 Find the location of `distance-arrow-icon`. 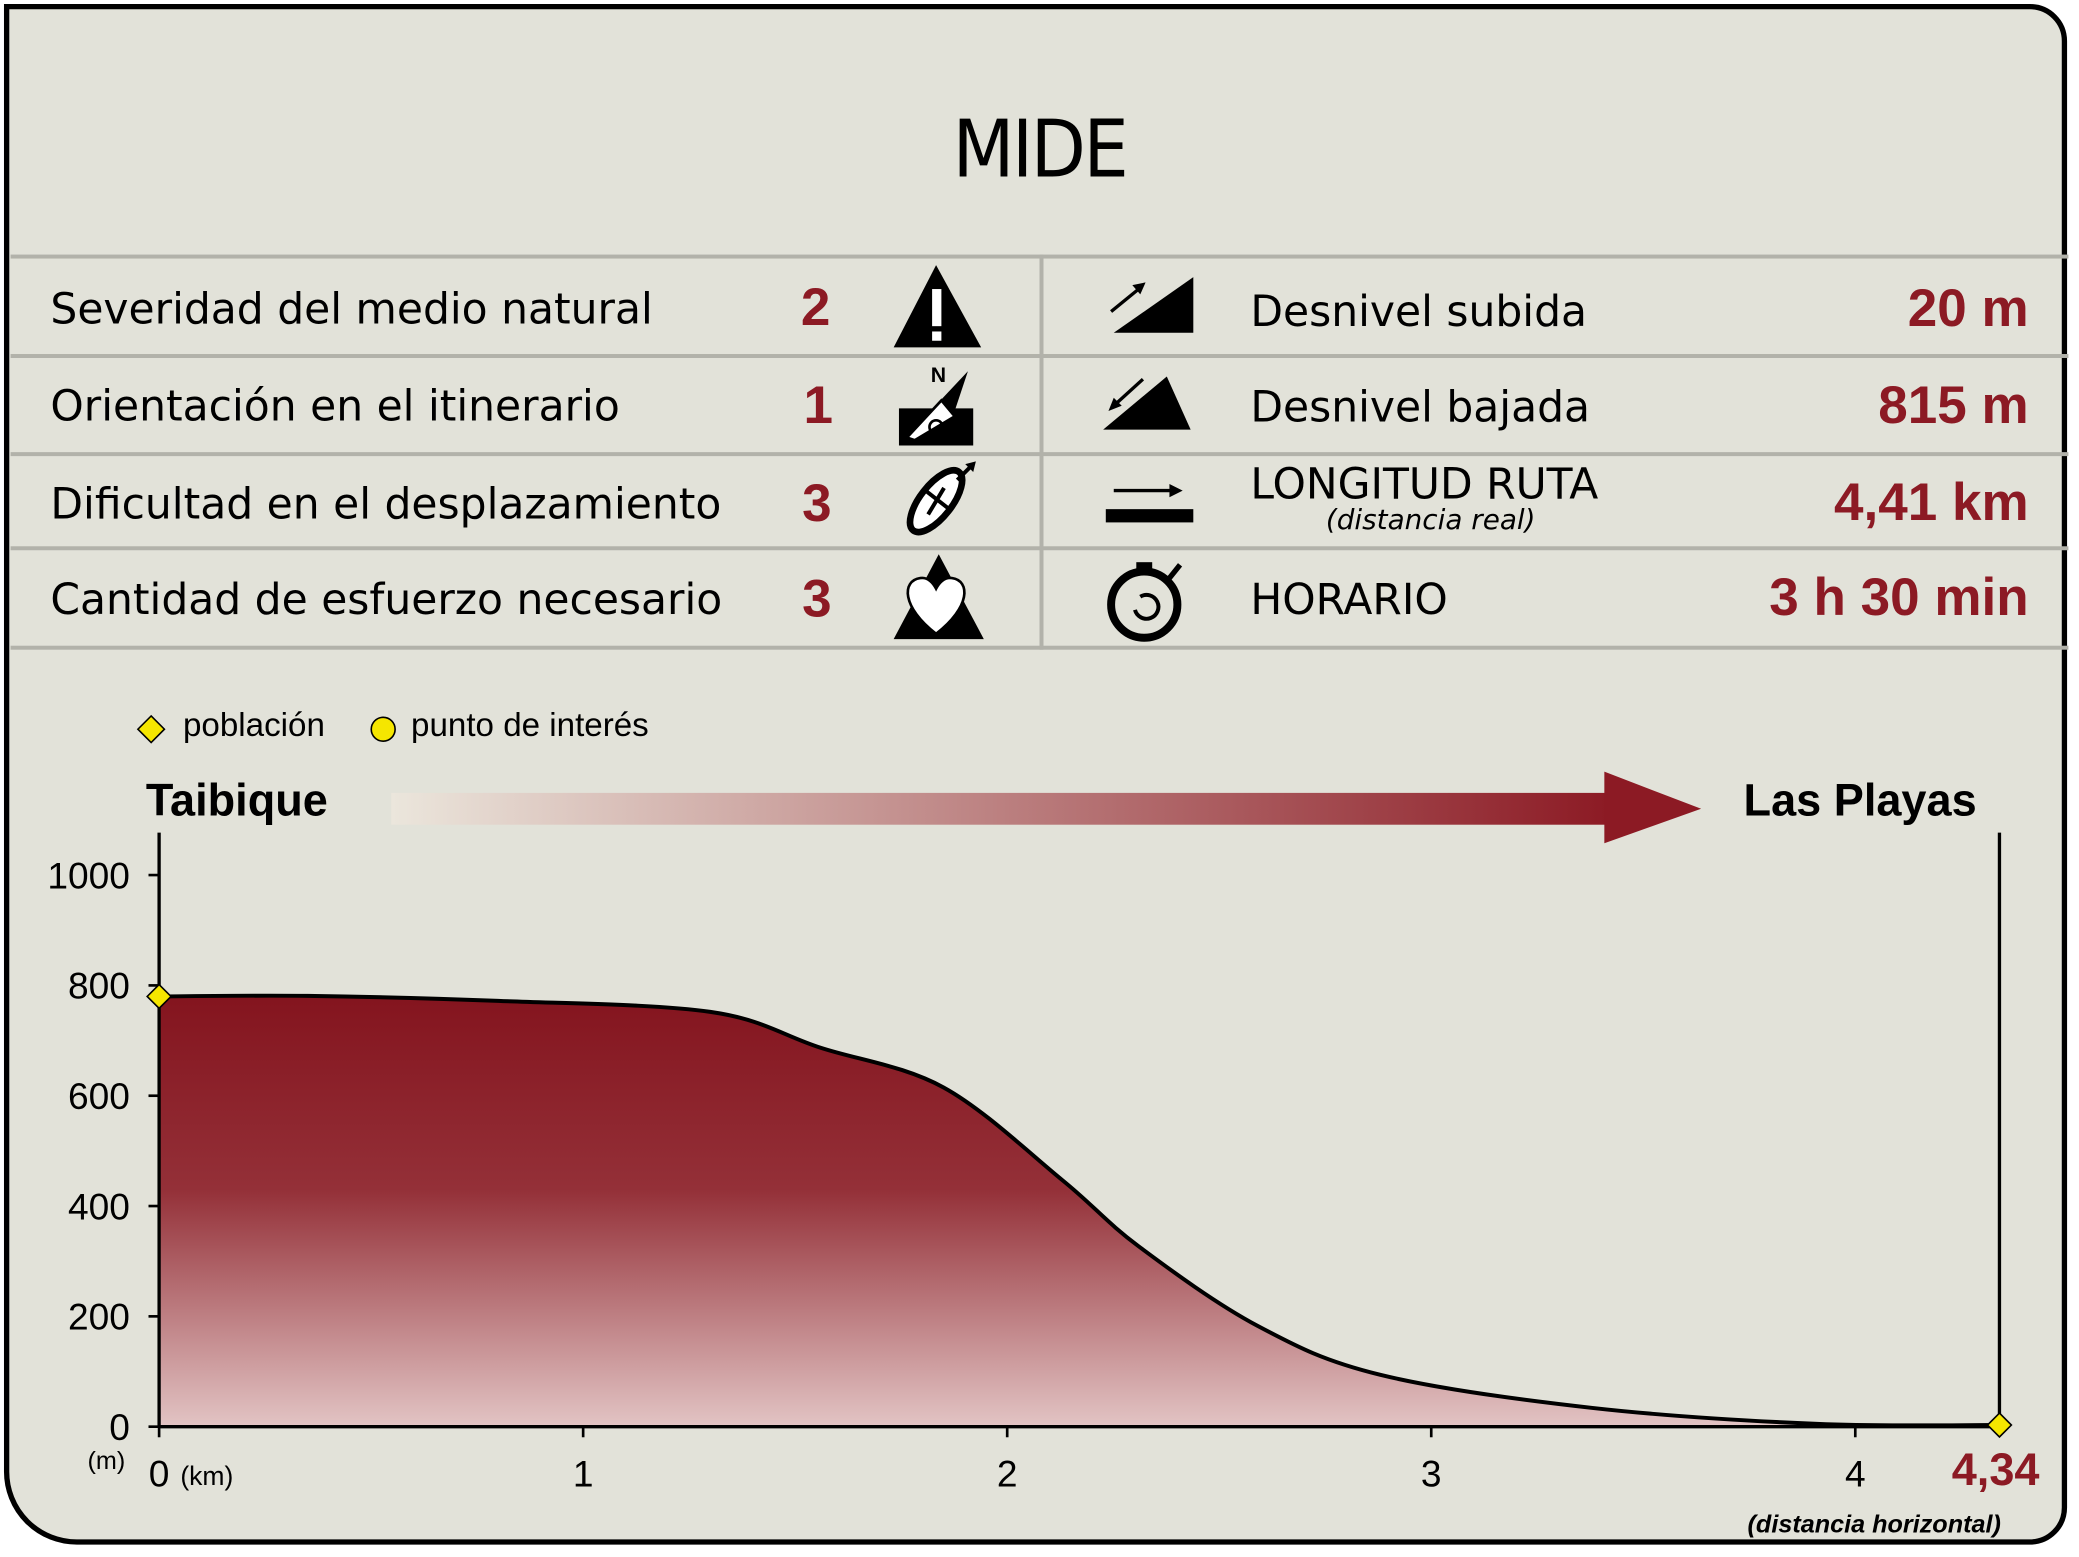

distance-arrow-icon is located at coordinates (1149, 503).